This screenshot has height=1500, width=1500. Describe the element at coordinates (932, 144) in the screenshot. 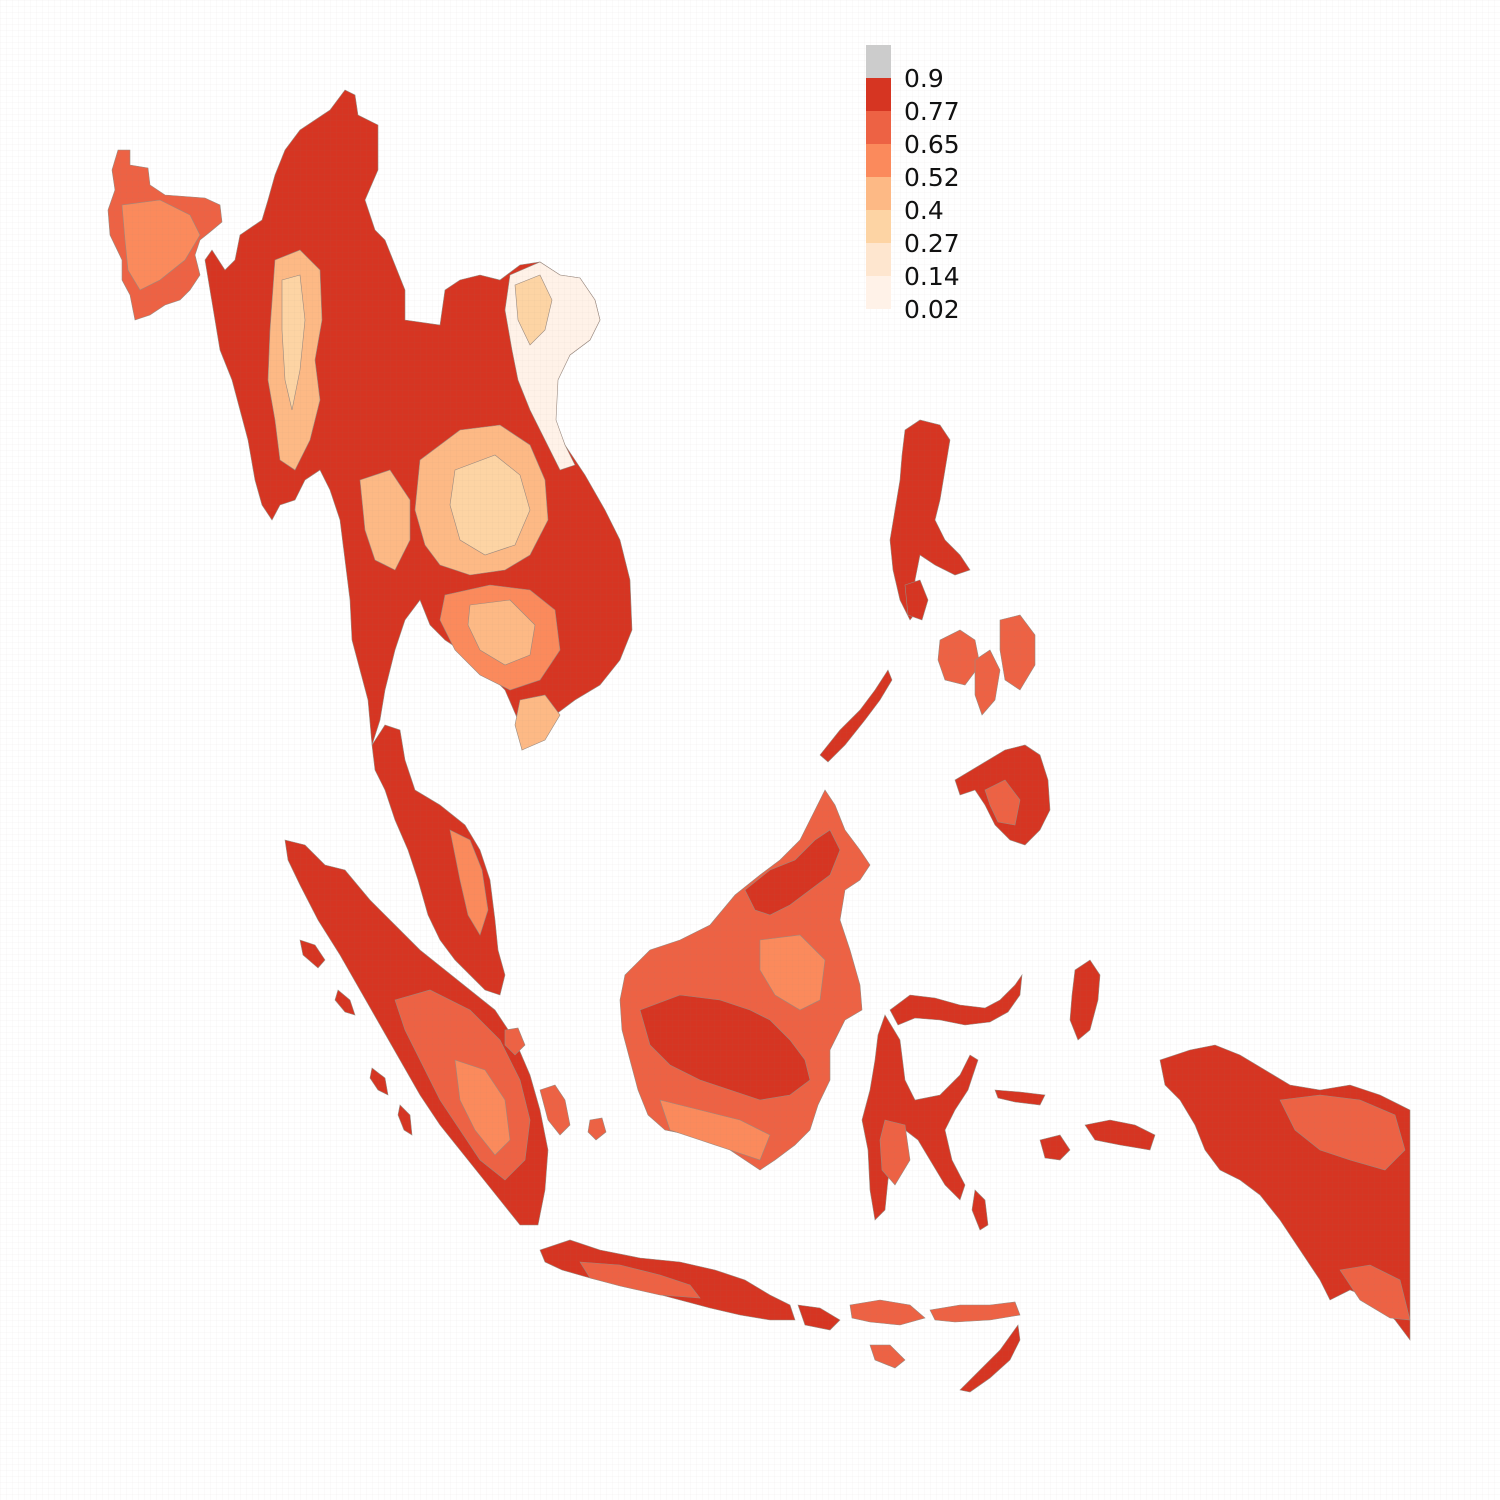

I see `legend-label-3: 0.65` at that location.